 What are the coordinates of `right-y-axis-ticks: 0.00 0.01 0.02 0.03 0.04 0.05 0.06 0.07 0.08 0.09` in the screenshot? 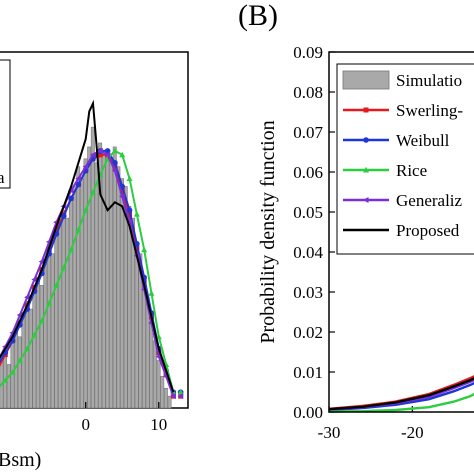 It's located at (314, 232).